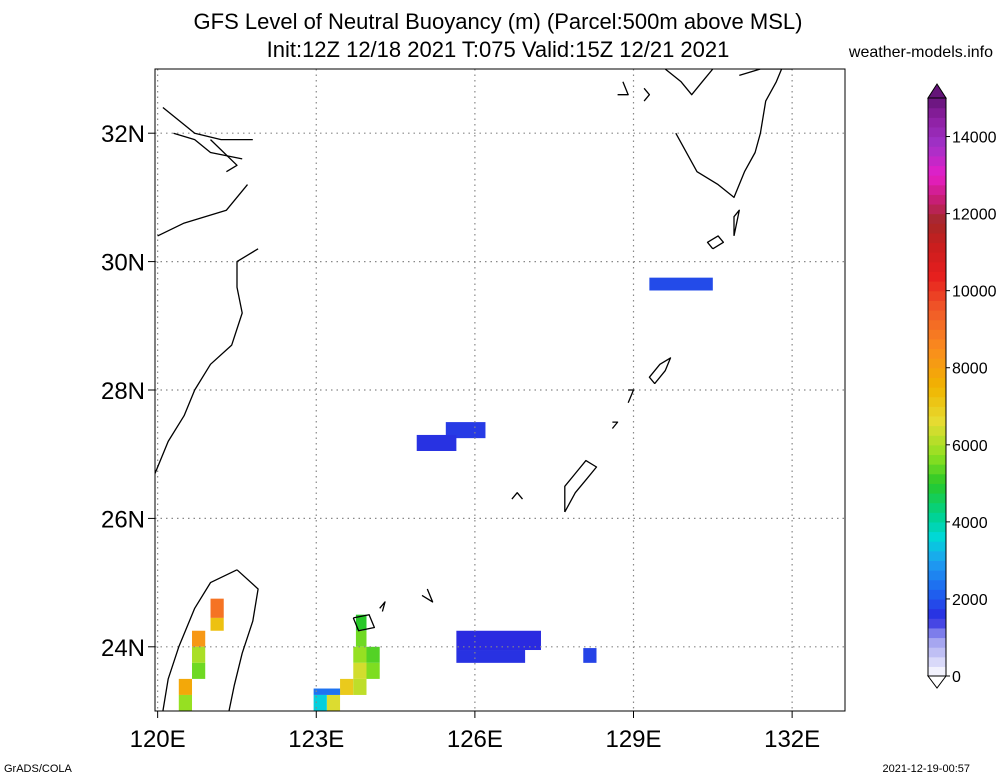 This screenshot has width=1000, height=779. I want to click on y-tick-label: 24N, so click(123, 648).